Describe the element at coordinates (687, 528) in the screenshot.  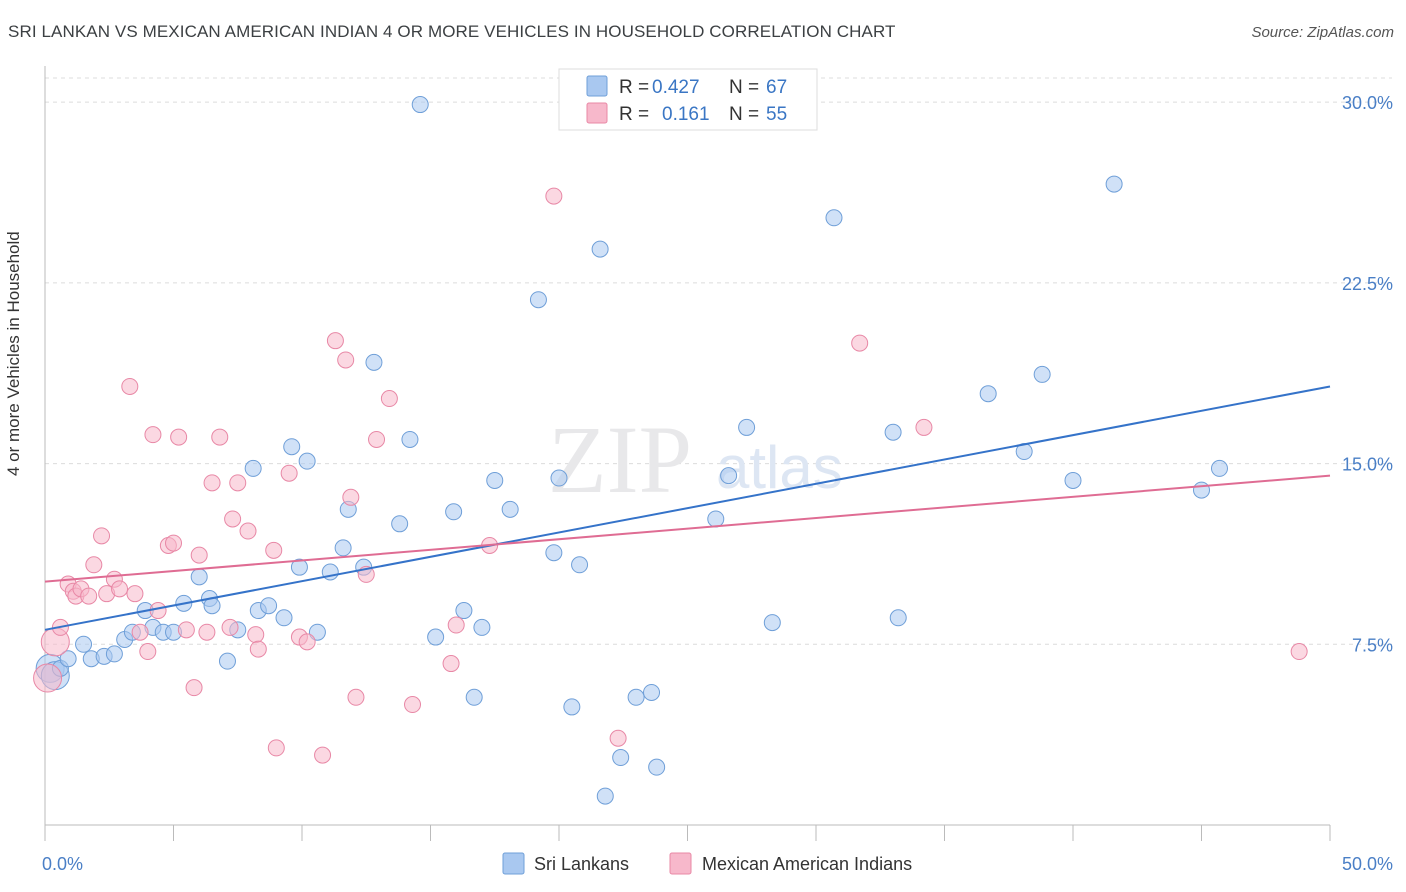
I see `mexican-american-indians-trend-line` at that location.